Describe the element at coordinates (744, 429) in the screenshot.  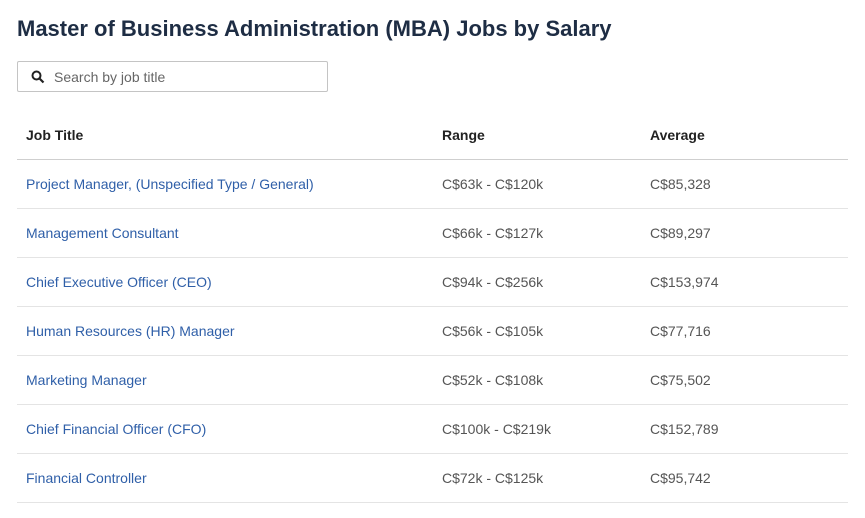
I see `salary-average: C$152,789` at that location.